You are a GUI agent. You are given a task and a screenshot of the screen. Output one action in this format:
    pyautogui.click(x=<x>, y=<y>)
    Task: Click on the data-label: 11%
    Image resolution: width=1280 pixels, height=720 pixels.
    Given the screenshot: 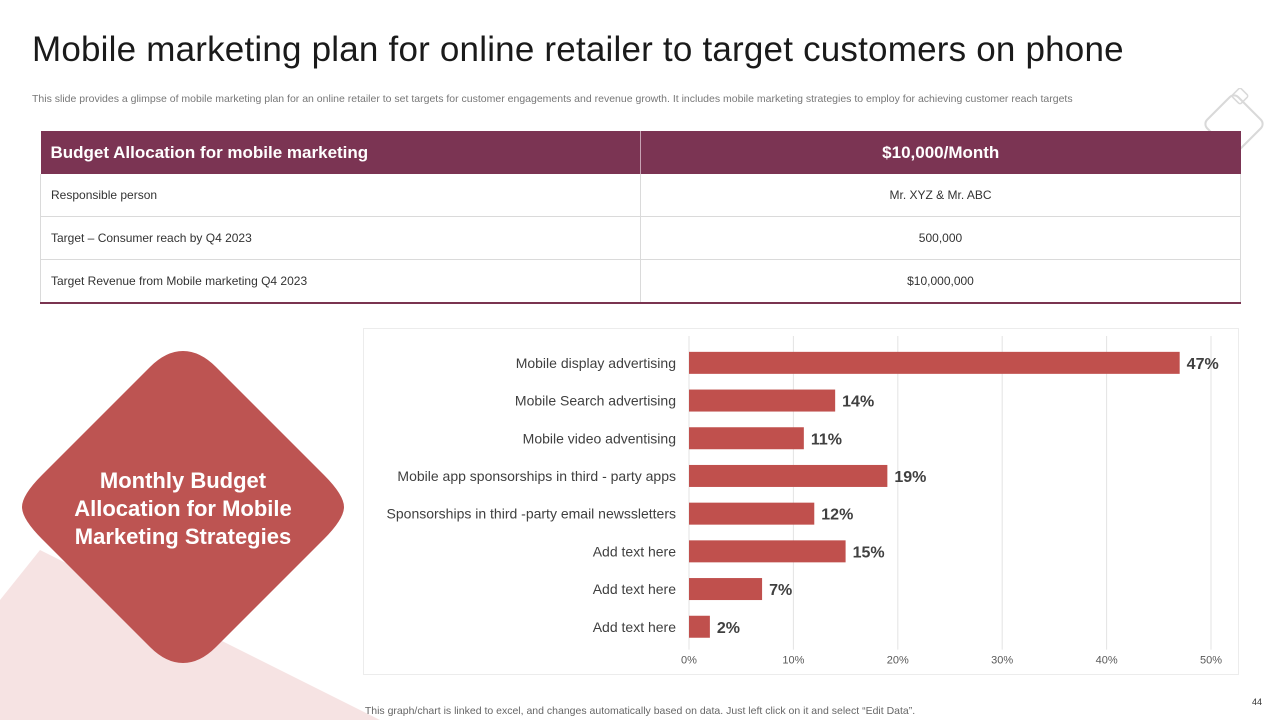 What is the action you would take?
    pyautogui.click(x=826, y=439)
    